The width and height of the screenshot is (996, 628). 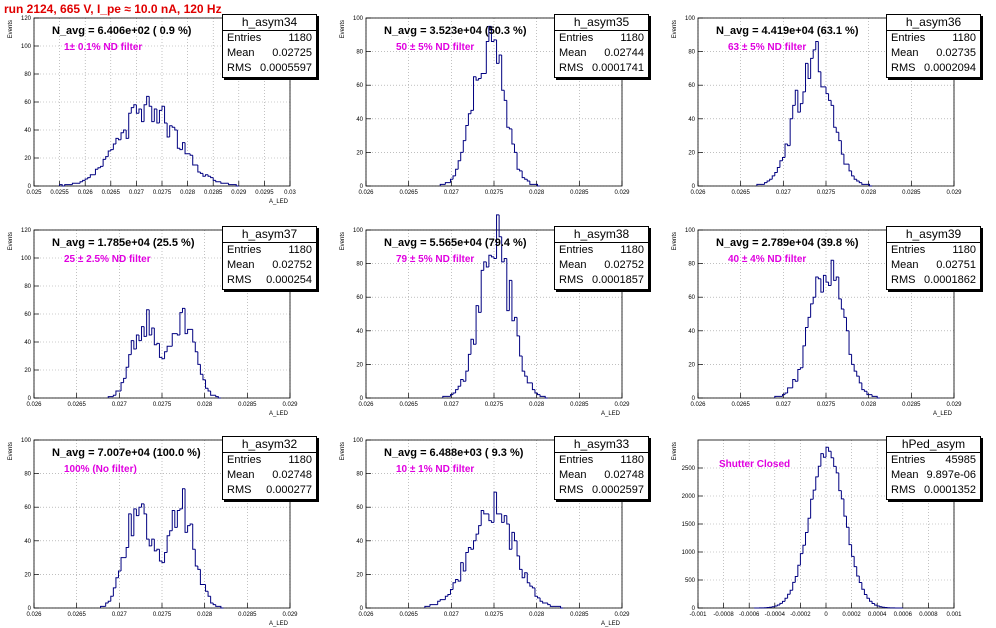 What do you see at coordinates (264, 193) in the screenshot?
I see `x-tick-label: 0.0295` at bounding box center [264, 193].